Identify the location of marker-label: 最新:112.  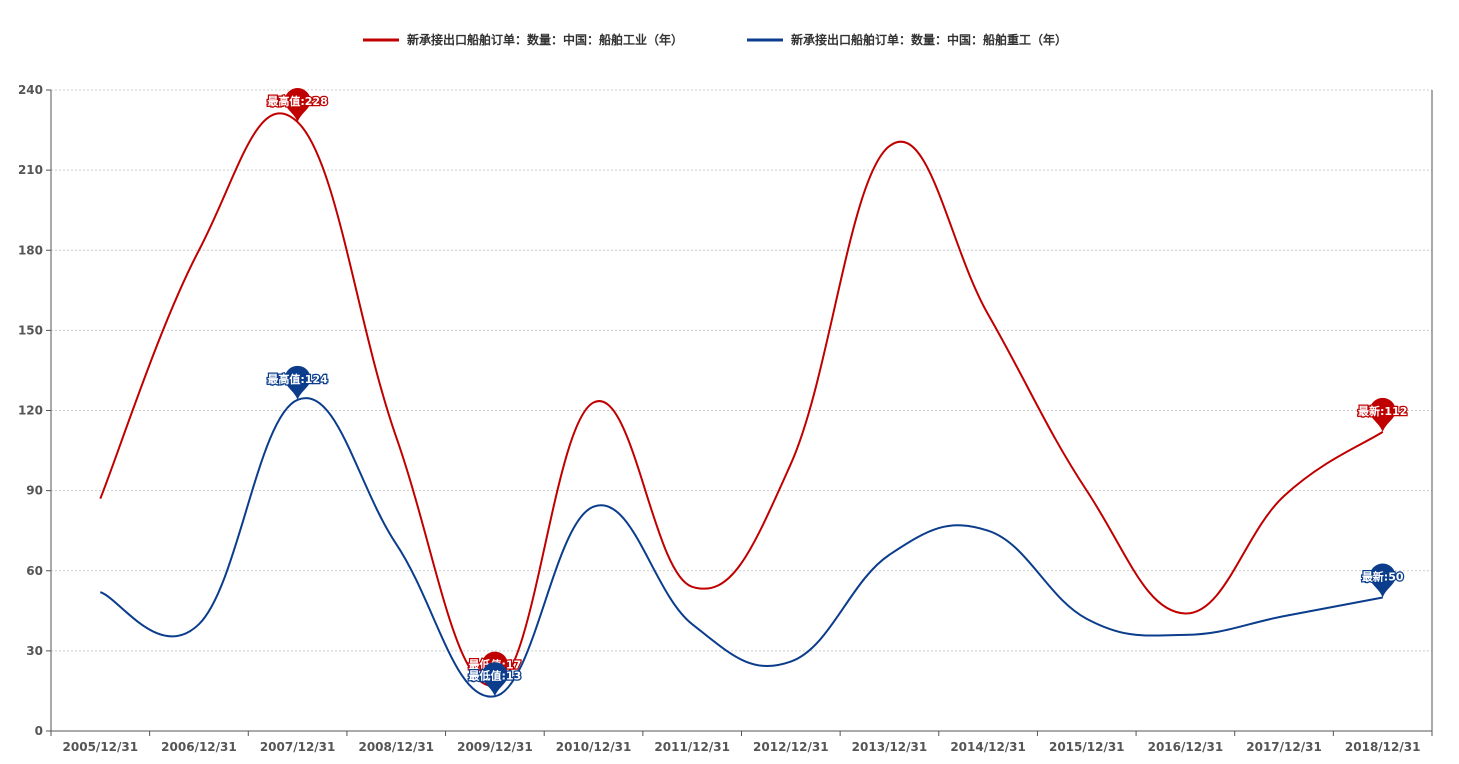
(1382, 411).